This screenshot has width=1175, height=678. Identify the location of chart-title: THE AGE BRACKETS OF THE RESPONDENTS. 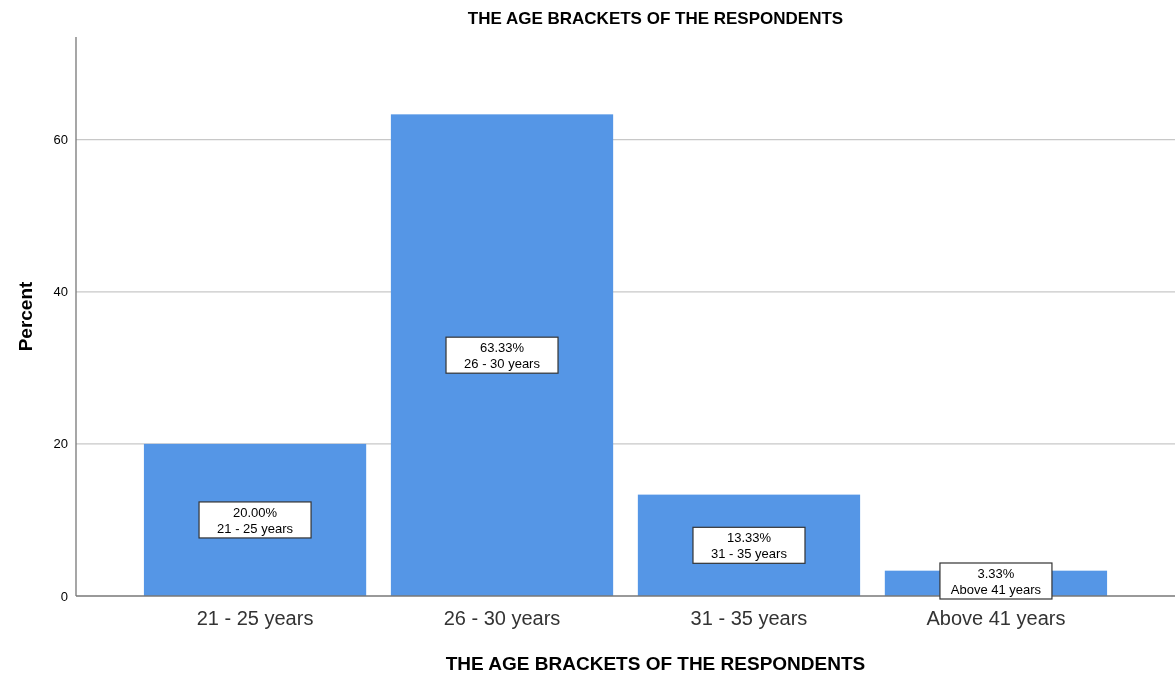
(655, 18).